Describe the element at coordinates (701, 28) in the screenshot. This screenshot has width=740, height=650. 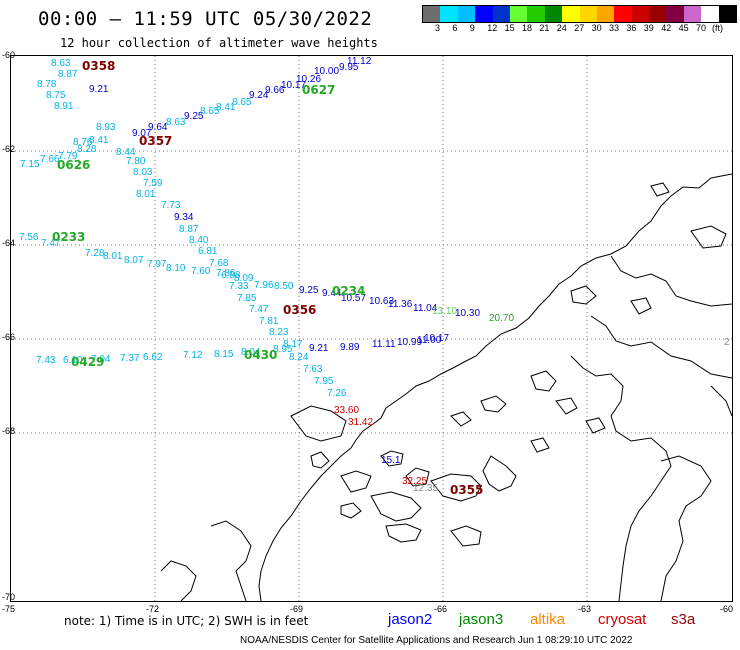
I see `legend-label: 70` at that location.